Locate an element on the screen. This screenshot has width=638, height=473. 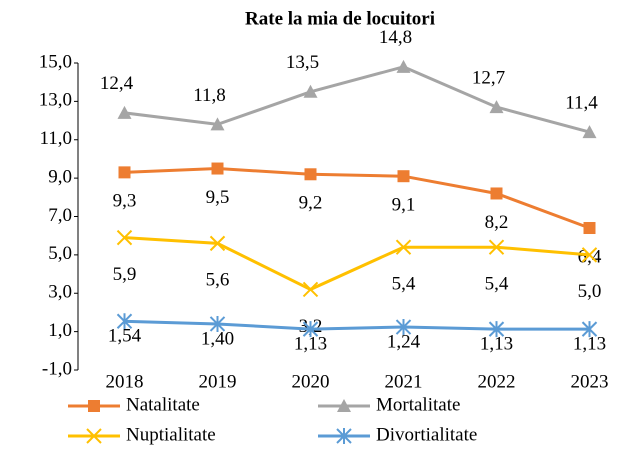
value-label: 1,24 is located at coordinates (404, 341).